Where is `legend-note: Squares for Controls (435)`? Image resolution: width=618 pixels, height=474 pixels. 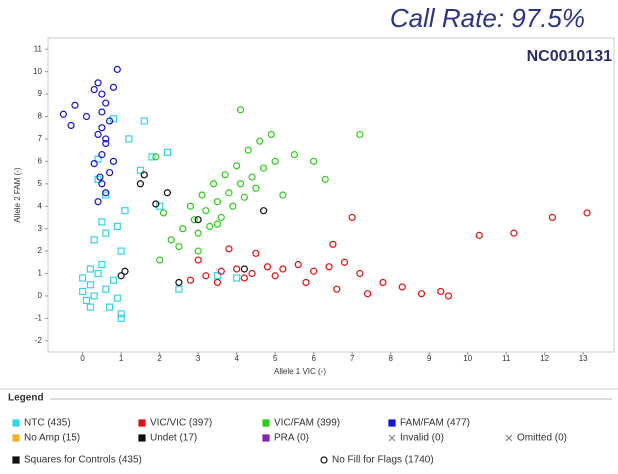 legend-note: Squares for Controls (435) is located at coordinates (83, 460).